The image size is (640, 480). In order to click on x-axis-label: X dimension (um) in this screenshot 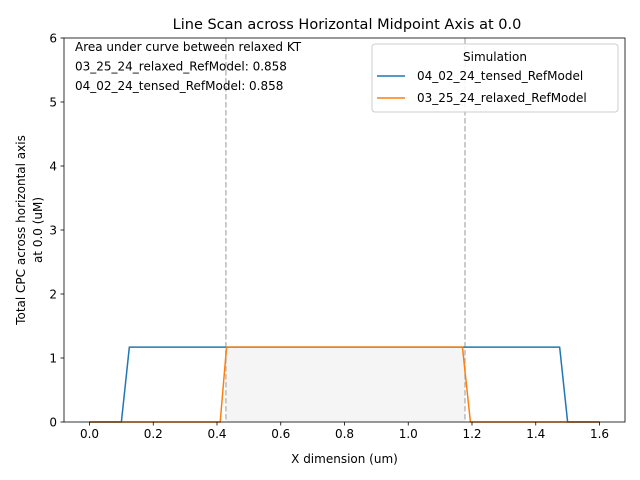, I will do `click(344, 459)`.